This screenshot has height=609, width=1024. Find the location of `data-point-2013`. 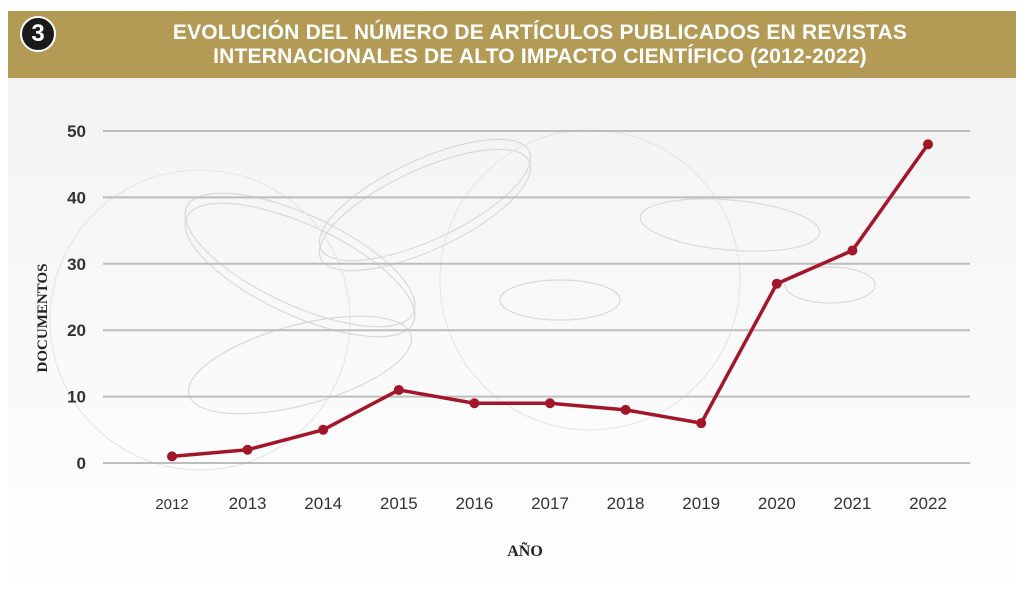

data-point-2013 is located at coordinates (247, 449).